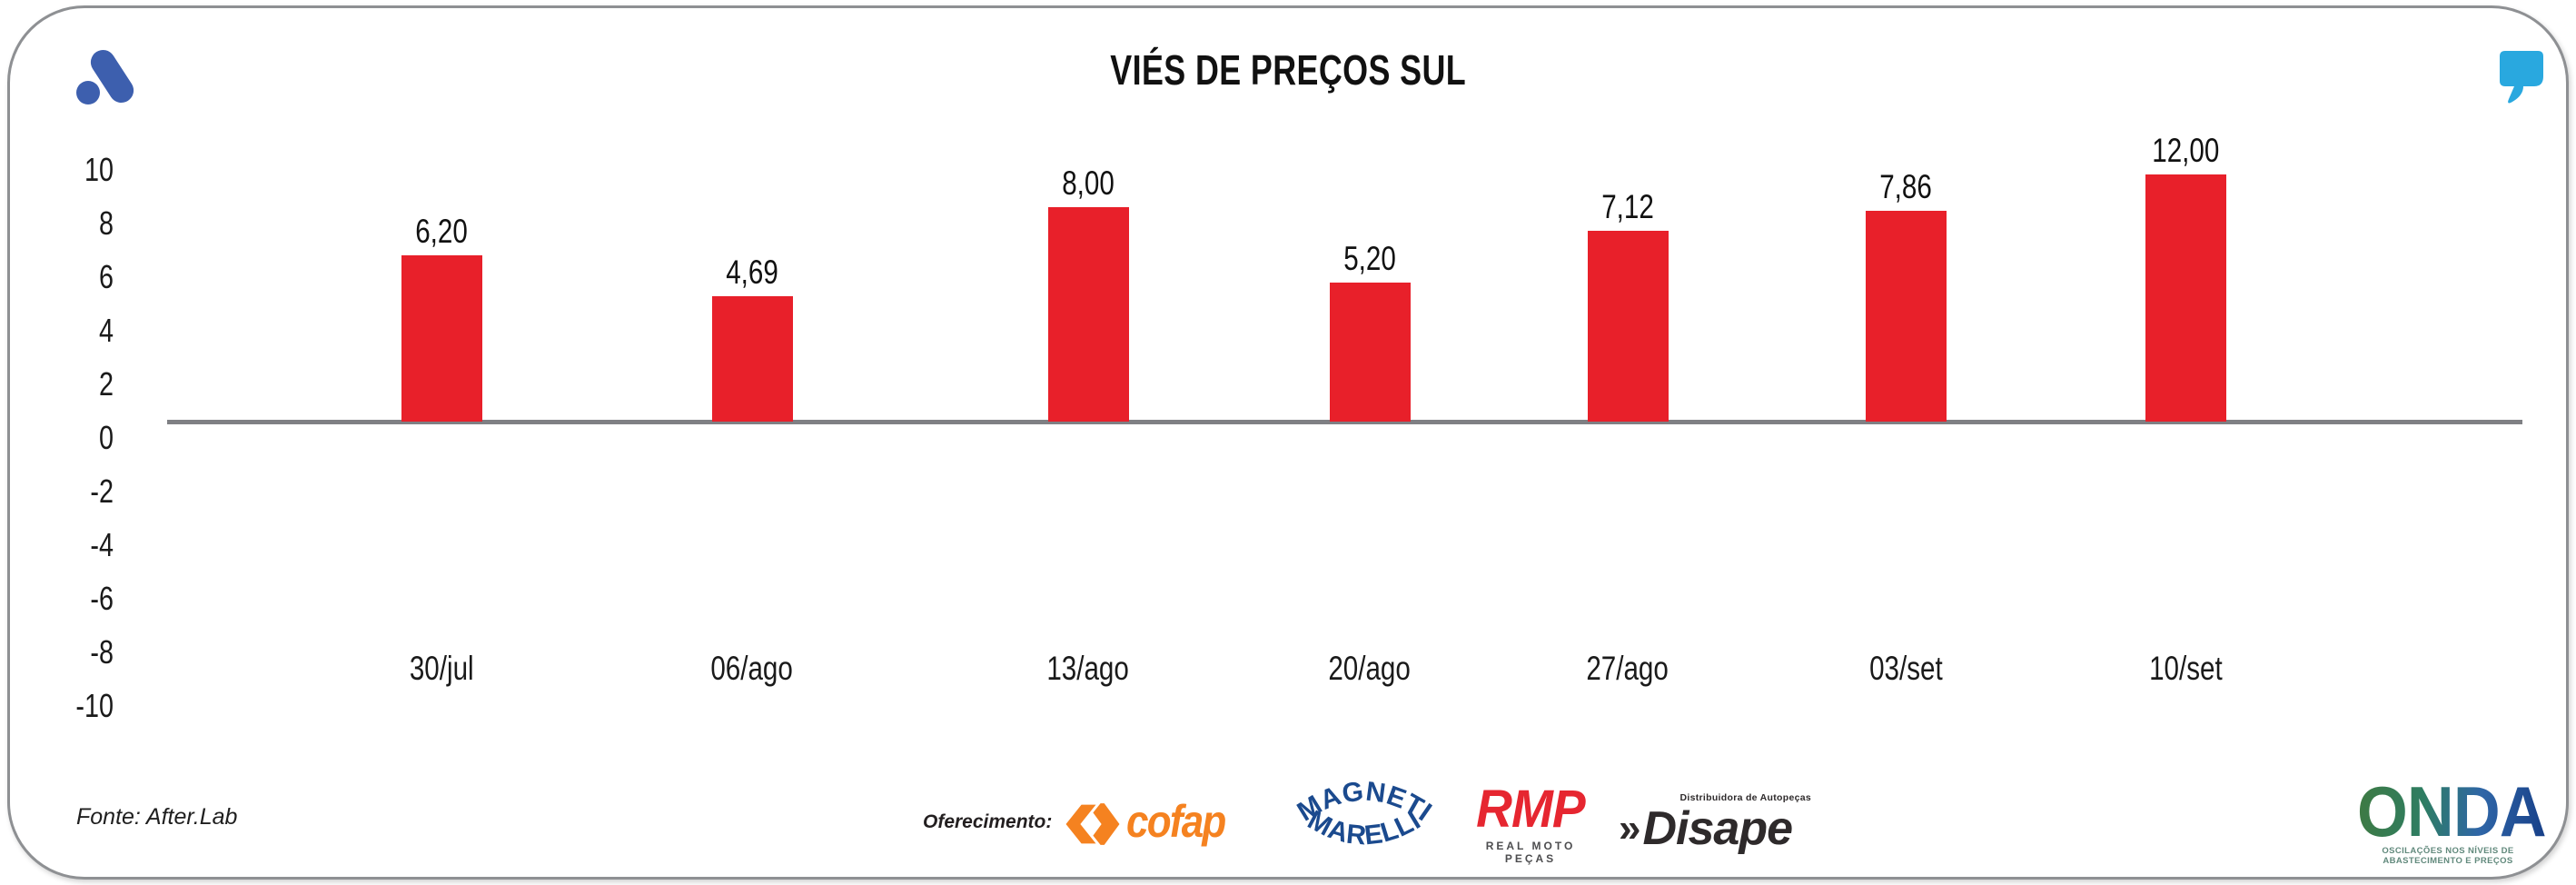 Image resolution: width=2576 pixels, height=885 pixels. I want to click on disape-caption: Distribuidora de Autopeças, so click(1745, 797).